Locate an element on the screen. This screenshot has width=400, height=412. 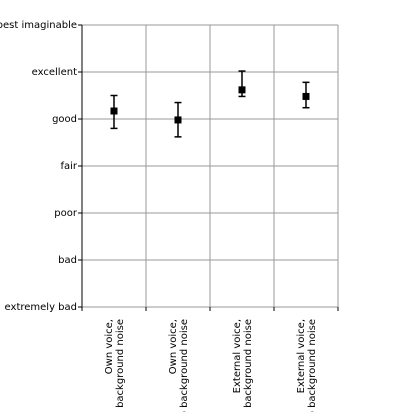
y-tick-label: good is located at coordinates (64, 119).